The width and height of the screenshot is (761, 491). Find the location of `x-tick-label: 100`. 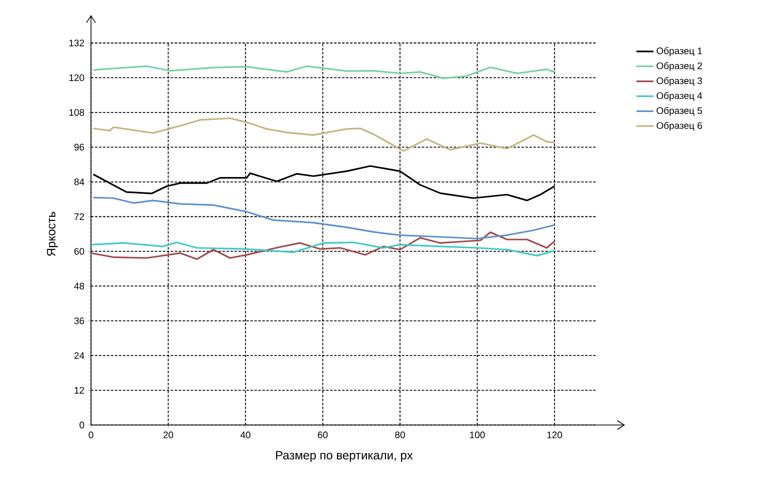

x-tick-label: 100 is located at coordinates (477, 435).